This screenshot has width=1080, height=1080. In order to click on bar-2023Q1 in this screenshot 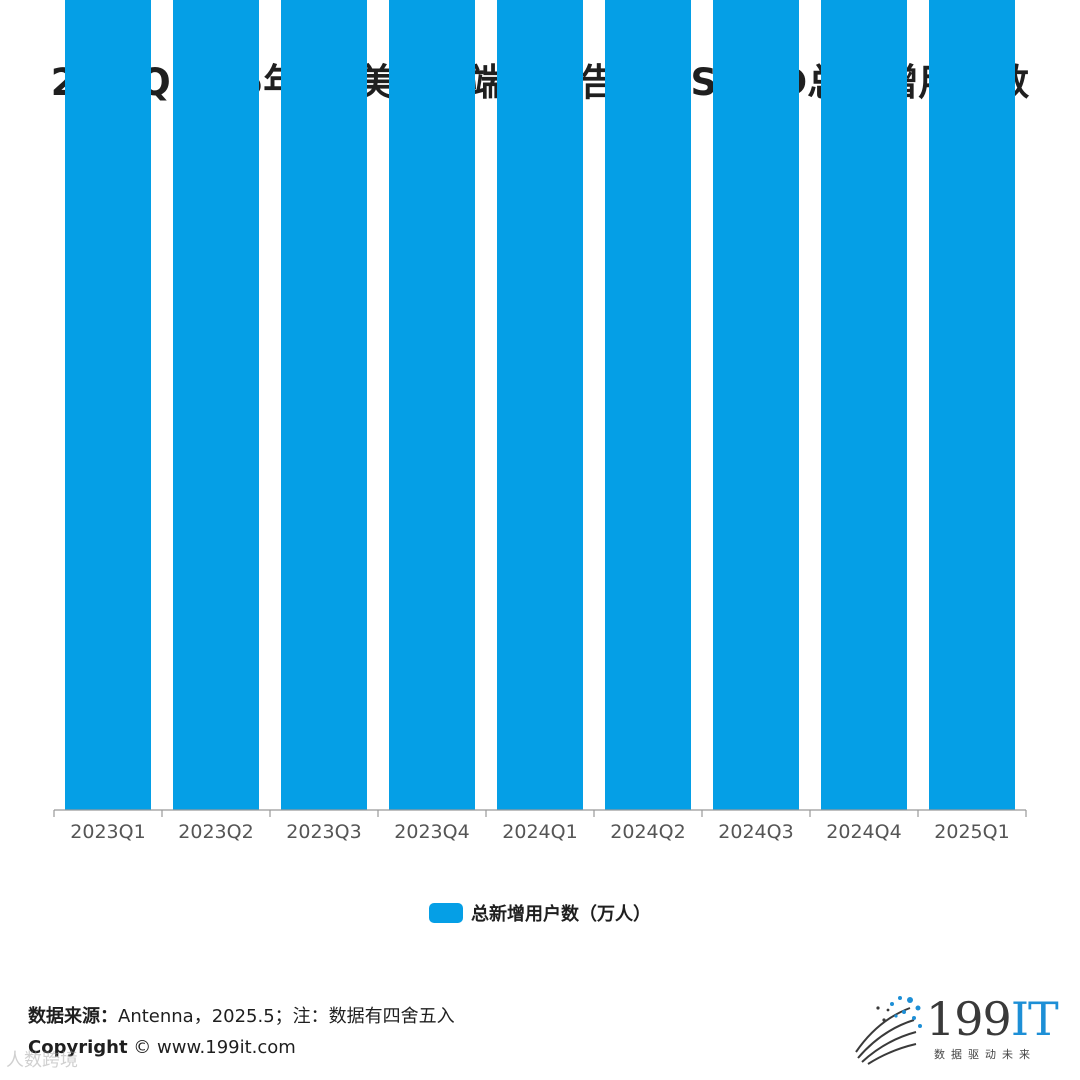, I will do `click(108, 405)`.